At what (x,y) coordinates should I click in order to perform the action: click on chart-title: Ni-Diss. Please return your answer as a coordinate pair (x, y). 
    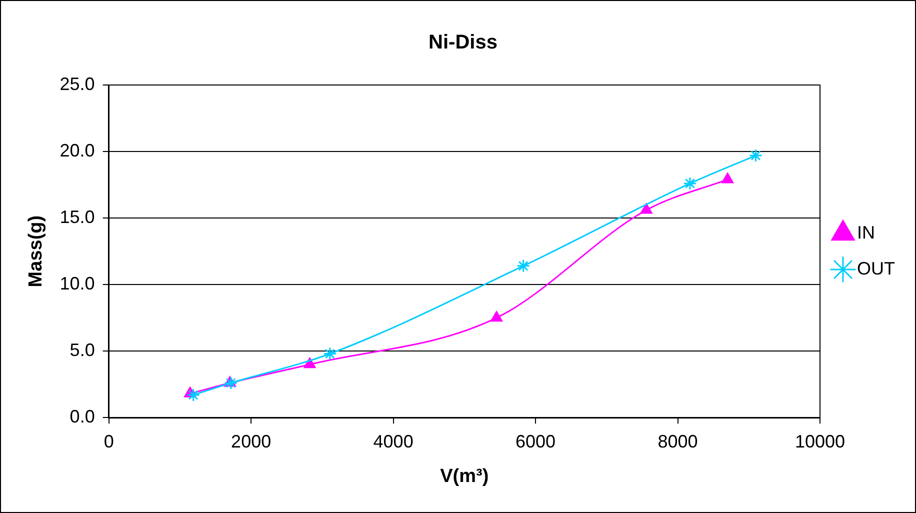
    Looking at the image, I should click on (463, 43).